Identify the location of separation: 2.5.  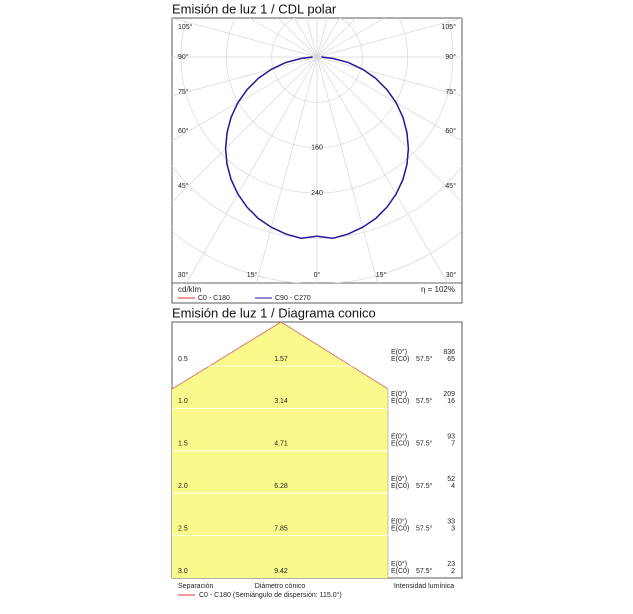
(183, 528).